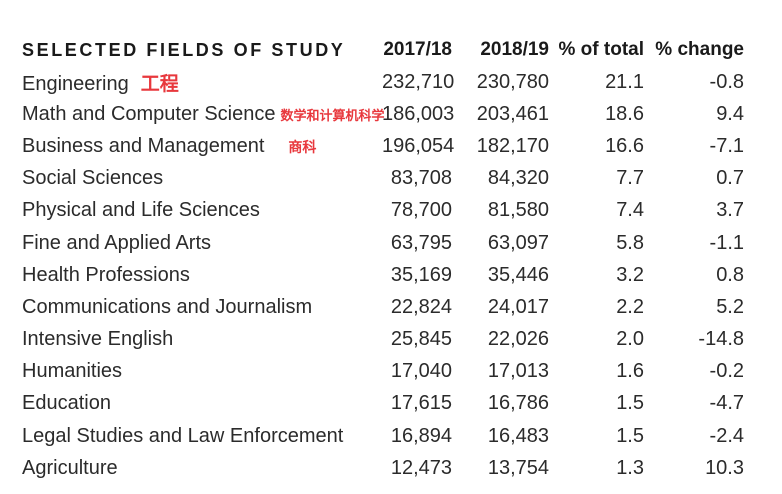 The image size is (782, 494). Describe the element at coordinates (630, 339) in the screenshot. I see `value-percent-of-total: 2.0` at that location.